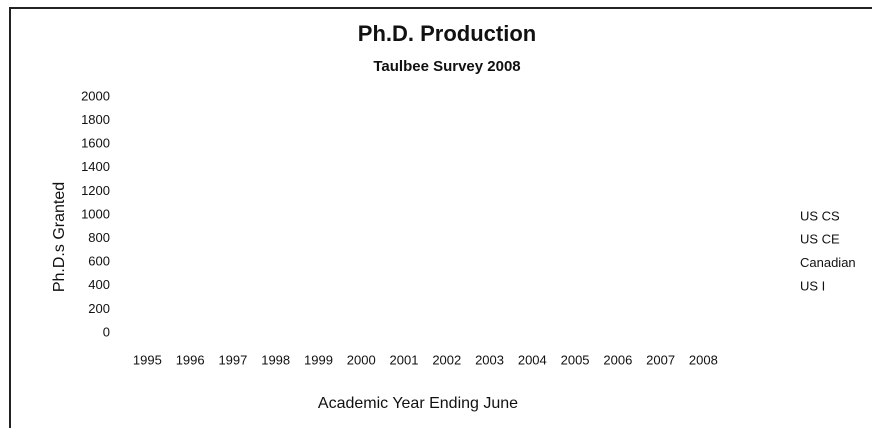  Describe the element at coordinates (446, 66) in the screenshot. I see `chart-subtitle: Taulbee Survey 2008` at that location.